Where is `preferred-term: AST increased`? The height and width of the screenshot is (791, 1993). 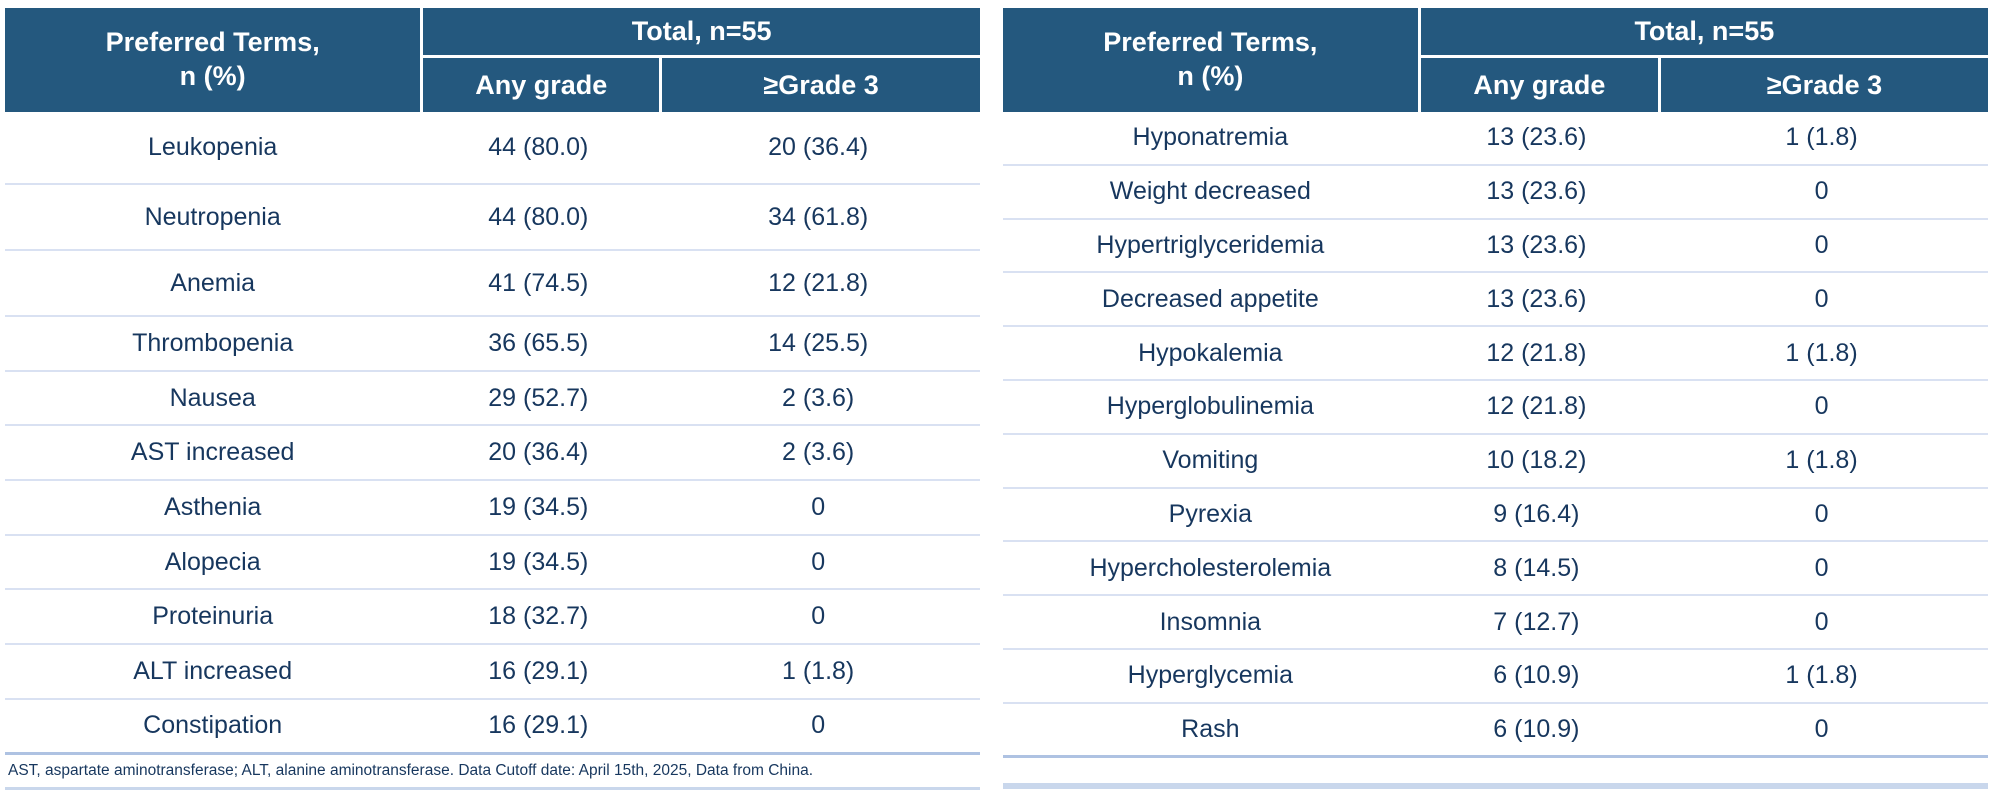 preferred-term: AST increased is located at coordinates (212, 452).